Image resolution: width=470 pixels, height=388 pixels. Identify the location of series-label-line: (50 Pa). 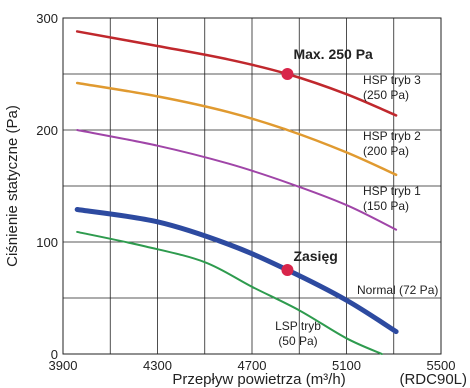
(297, 341).